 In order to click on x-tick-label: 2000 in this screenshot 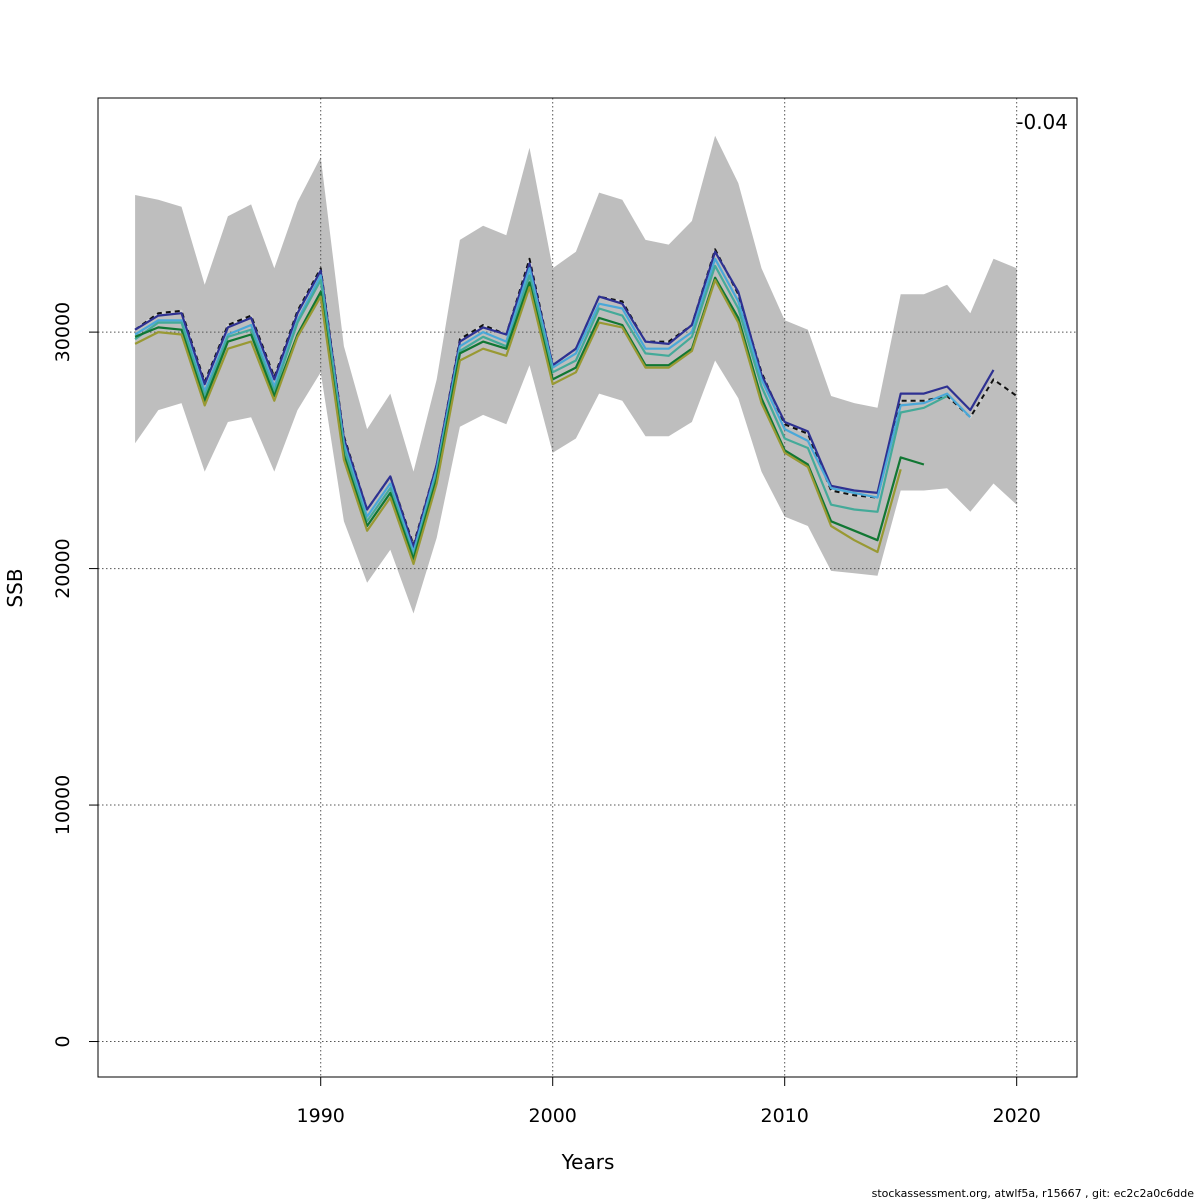, I will do `click(553, 1116)`.